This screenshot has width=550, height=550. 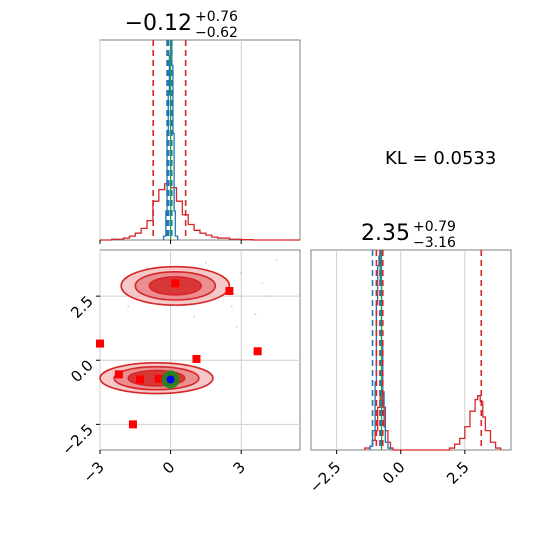 What do you see at coordinates (434, 243) in the screenshot?
I see `marginal-y-title-lower: −3.16` at bounding box center [434, 243].